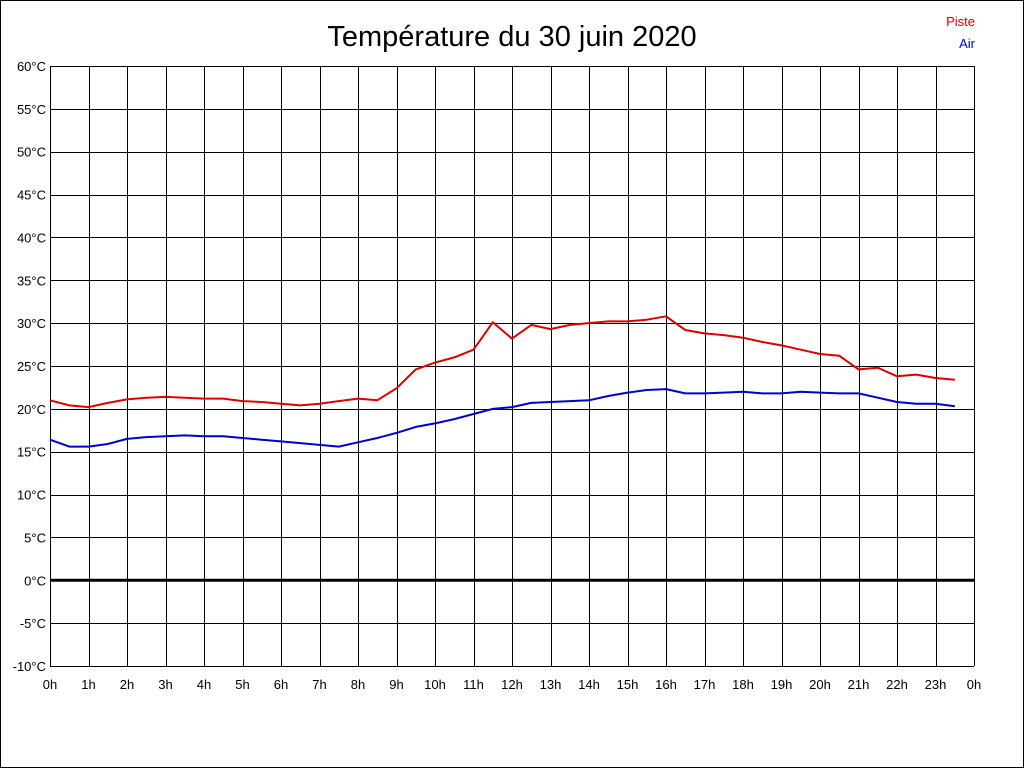 The image size is (1024, 768). What do you see at coordinates (666, 684) in the screenshot?
I see `x-tick-label: 16h` at bounding box center [666, 684].